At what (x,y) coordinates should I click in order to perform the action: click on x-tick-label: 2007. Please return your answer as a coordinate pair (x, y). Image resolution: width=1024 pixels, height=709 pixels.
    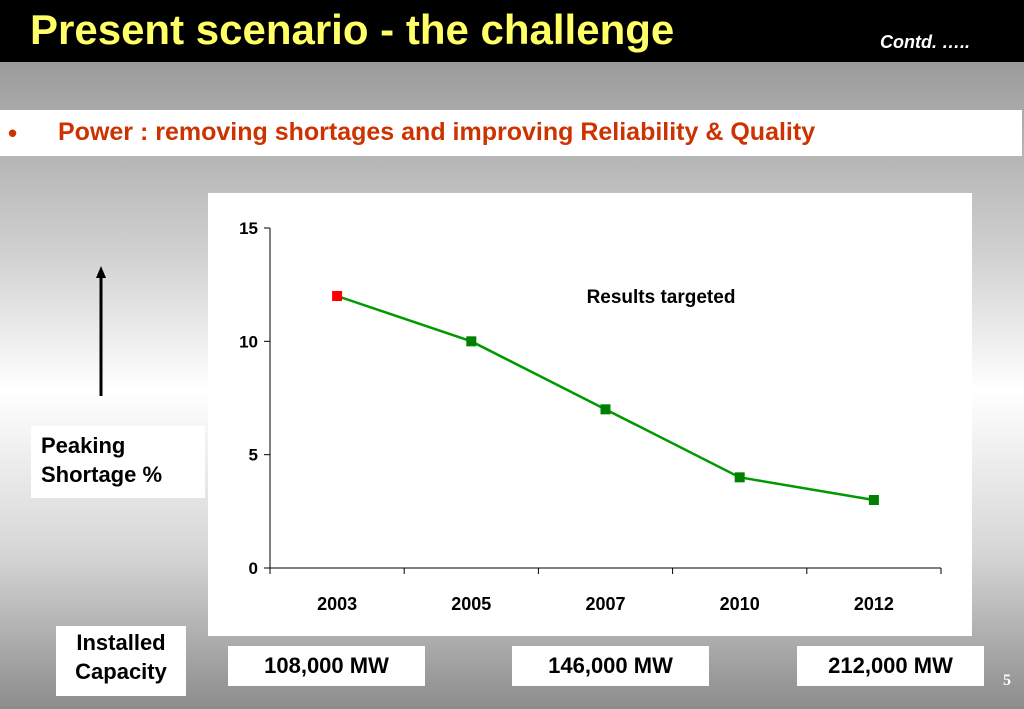
    Looking at the image, I should click on (605, 604).